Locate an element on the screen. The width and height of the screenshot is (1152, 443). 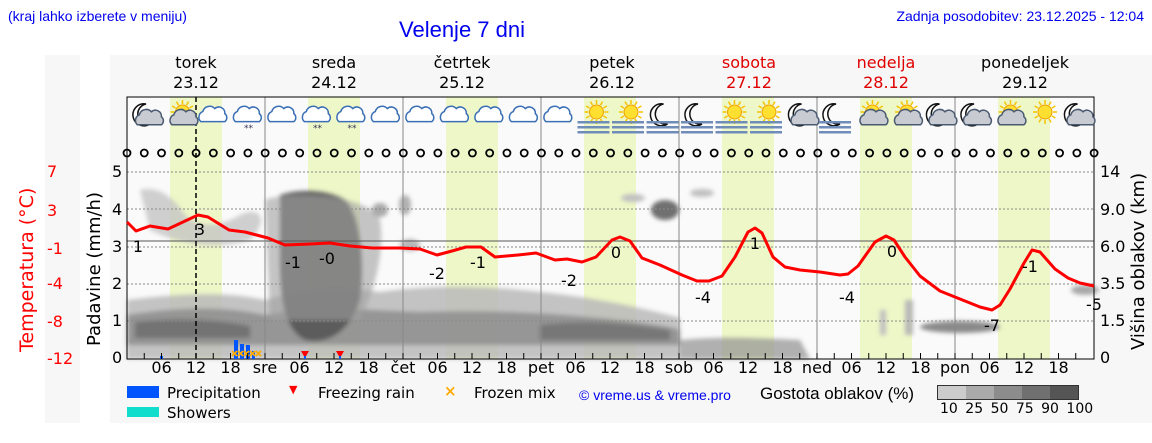
temperature-value-label: 0 is located at coordinates (616, 252).